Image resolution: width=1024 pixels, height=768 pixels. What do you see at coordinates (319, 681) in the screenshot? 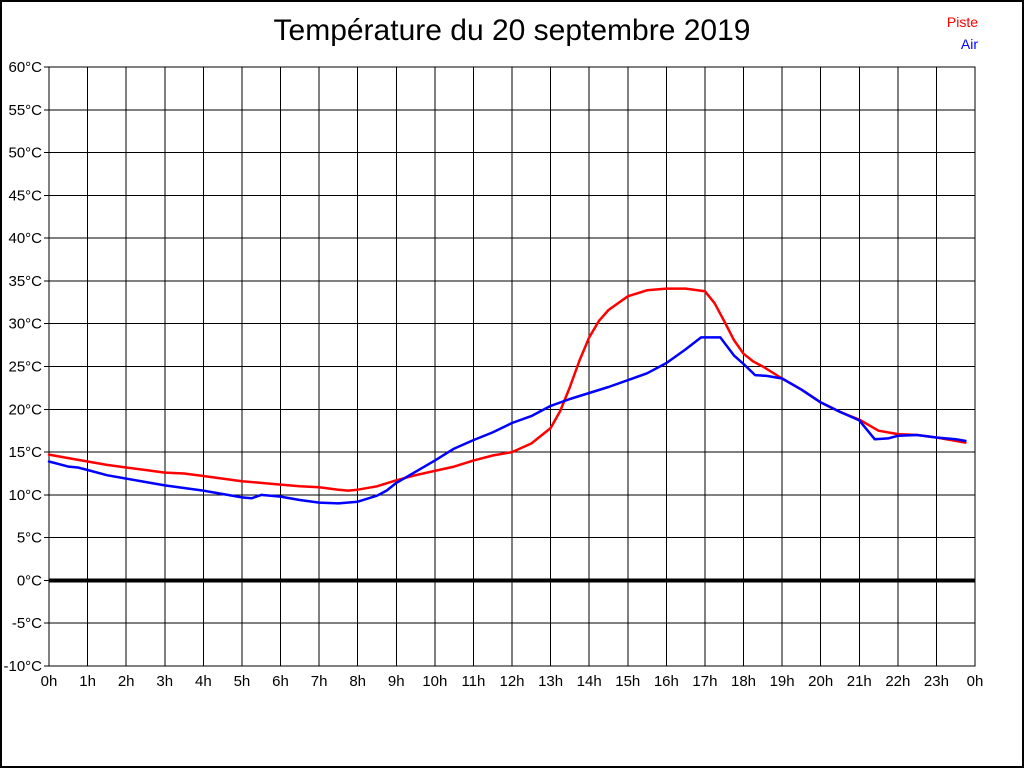
I see `x-tick-label: 7h` at bounding box center [319, 681].